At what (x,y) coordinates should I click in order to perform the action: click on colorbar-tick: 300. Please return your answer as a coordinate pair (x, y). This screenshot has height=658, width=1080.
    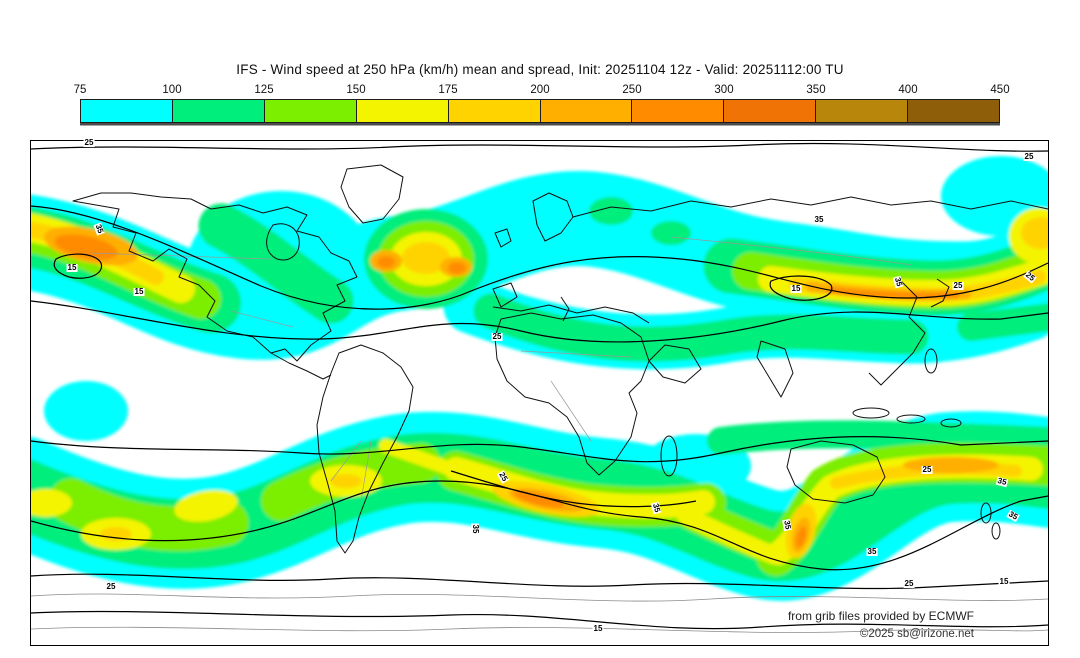
    Looking at the image, I should click on (724, 90).